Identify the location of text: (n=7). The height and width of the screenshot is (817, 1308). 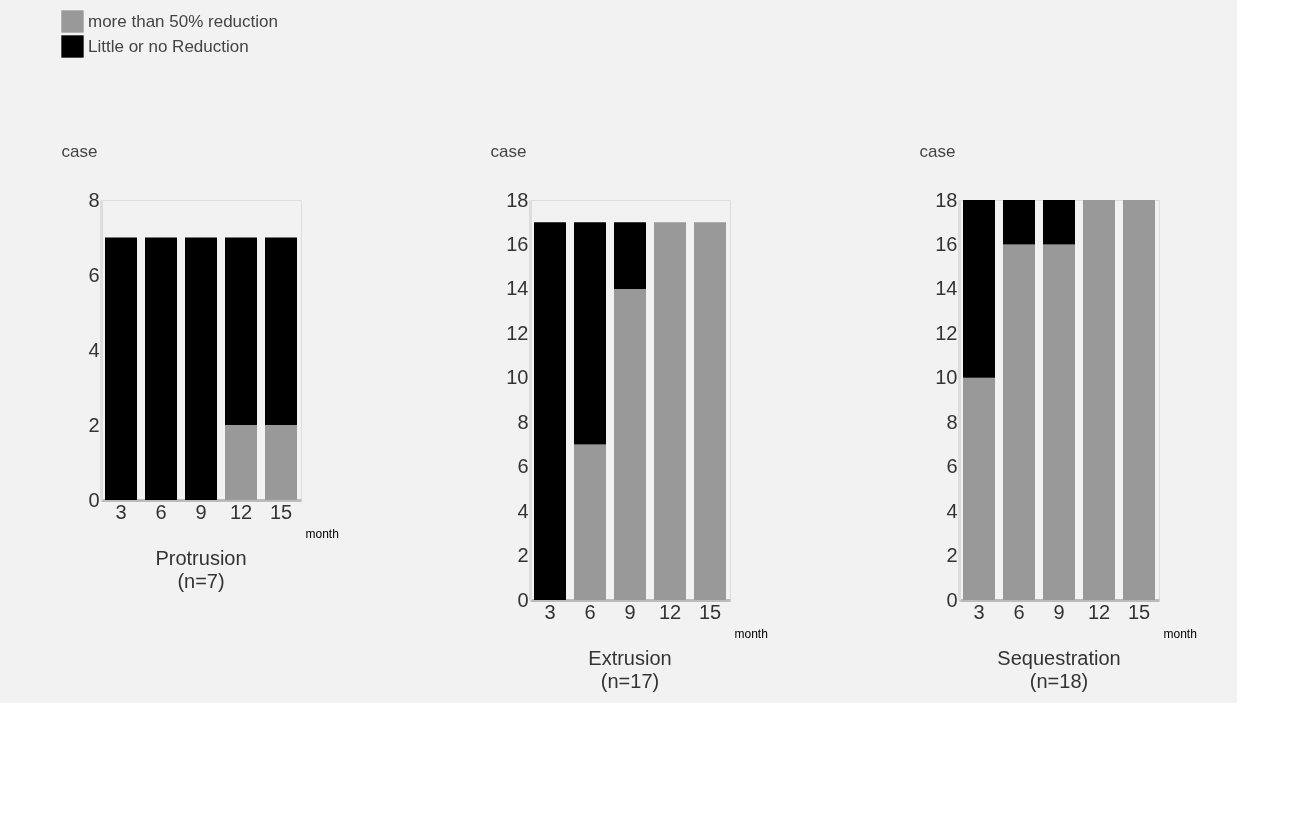
(201, 581).